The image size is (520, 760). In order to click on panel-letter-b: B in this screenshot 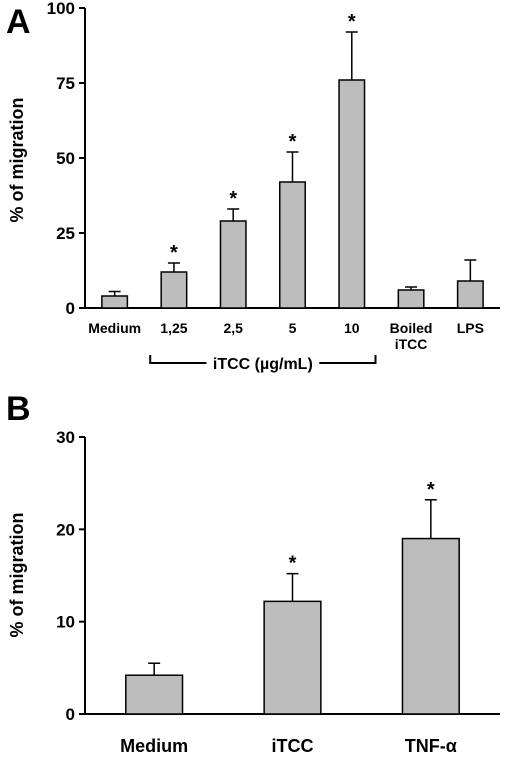, I will do `click(18, 409)`.